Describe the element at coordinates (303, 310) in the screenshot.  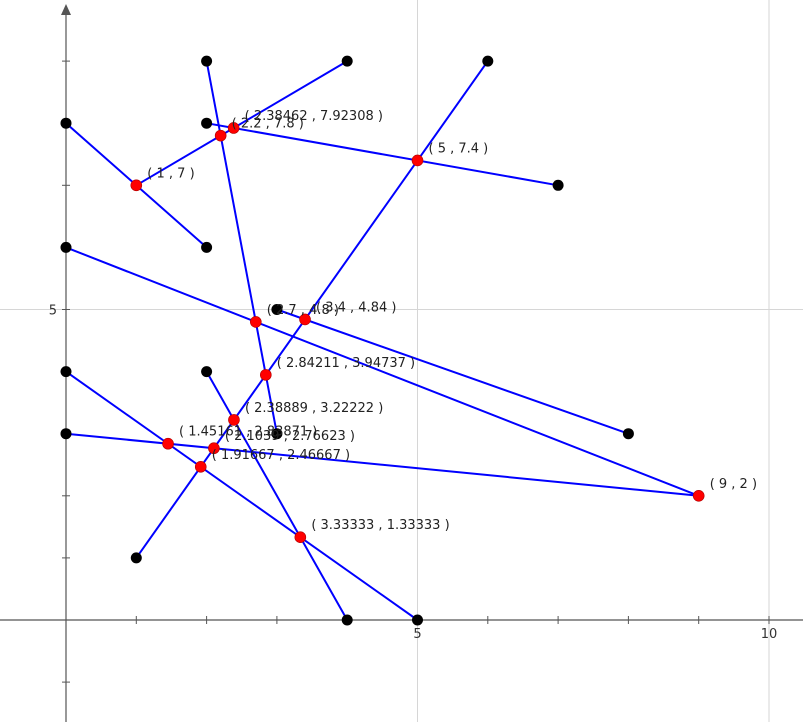
I see `intersection-label: ( 2.7 , 4.8 )` at that location.